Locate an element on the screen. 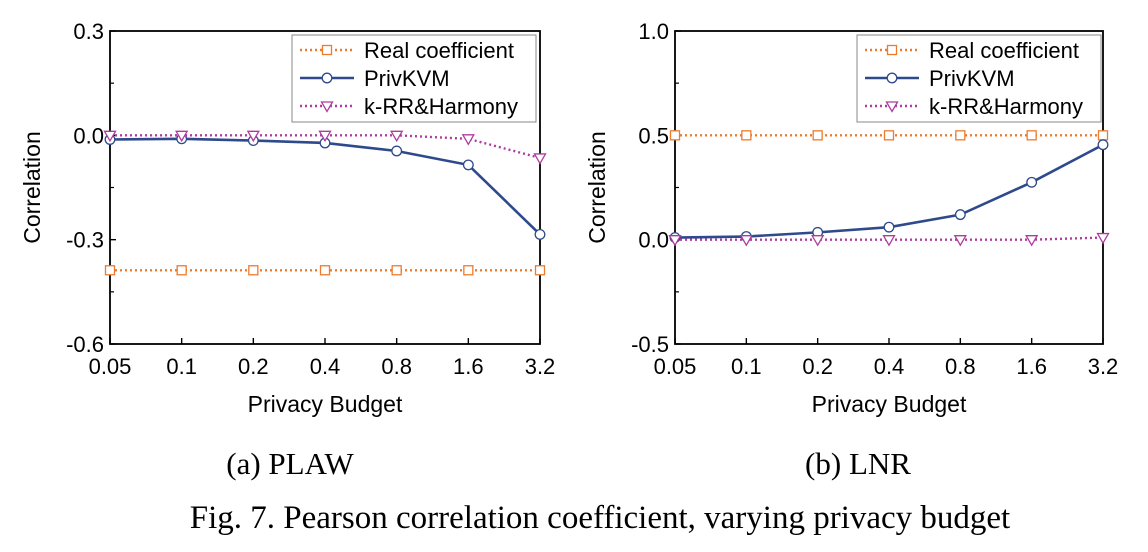 The height and width of the screenshot is (552, 1148). series-line is located at coordinates (325, 186).